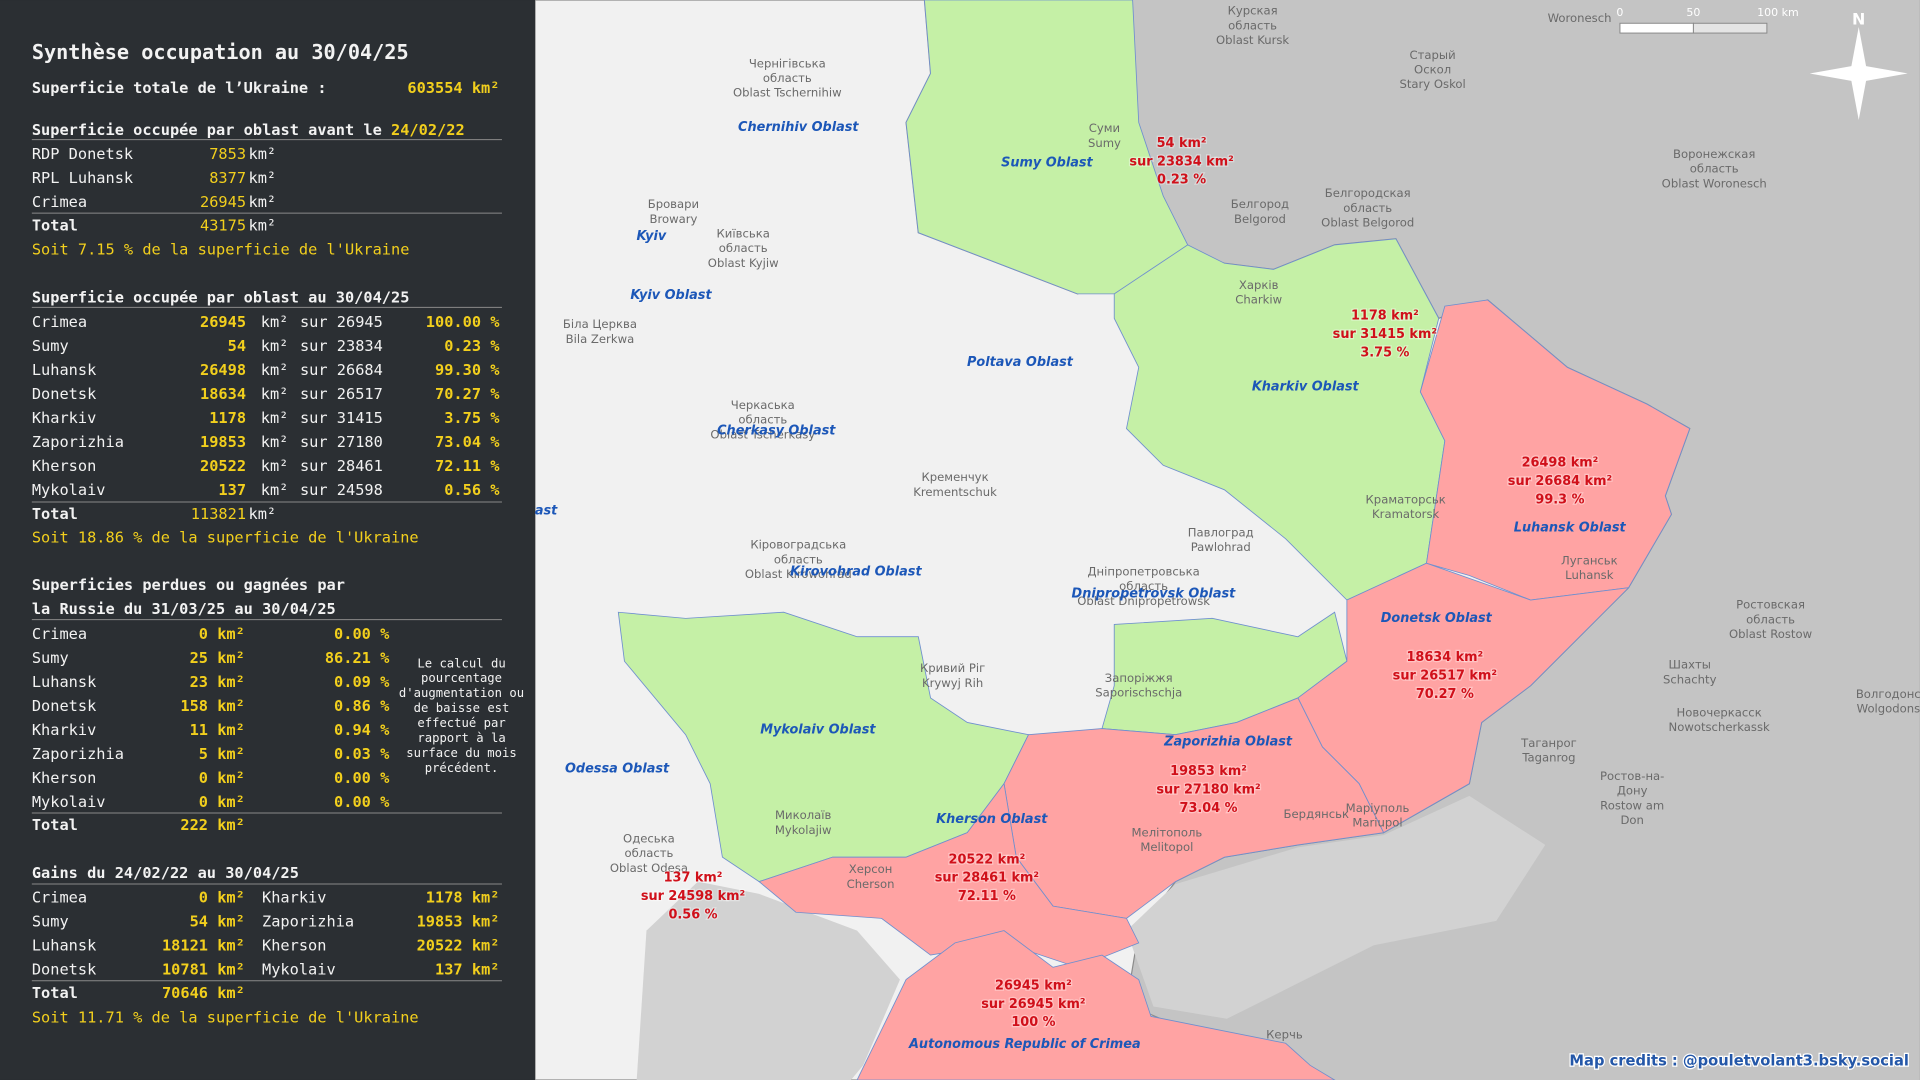 This screenshot has height=1080, width=1920. I want to click on remark-line: rapport à la, so click(461, 738).